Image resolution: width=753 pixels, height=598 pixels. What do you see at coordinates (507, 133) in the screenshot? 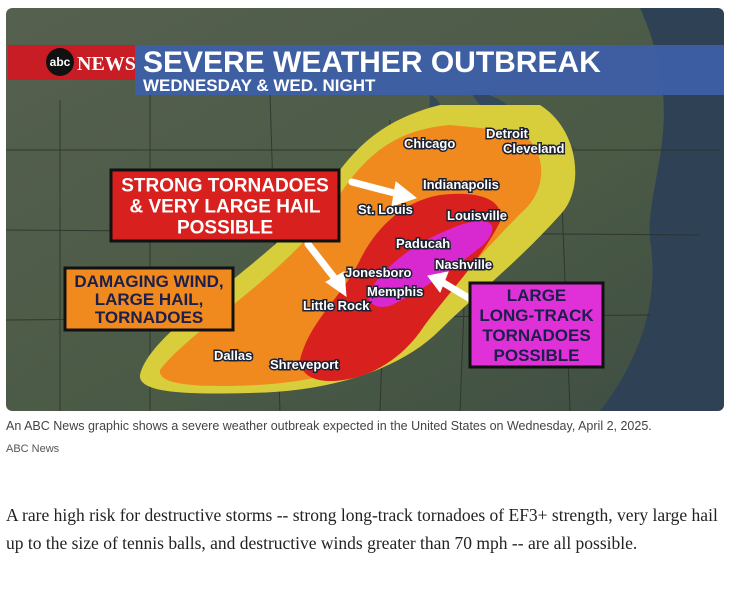
I see `city-label: Detroit` at bounding box center [507, 133].